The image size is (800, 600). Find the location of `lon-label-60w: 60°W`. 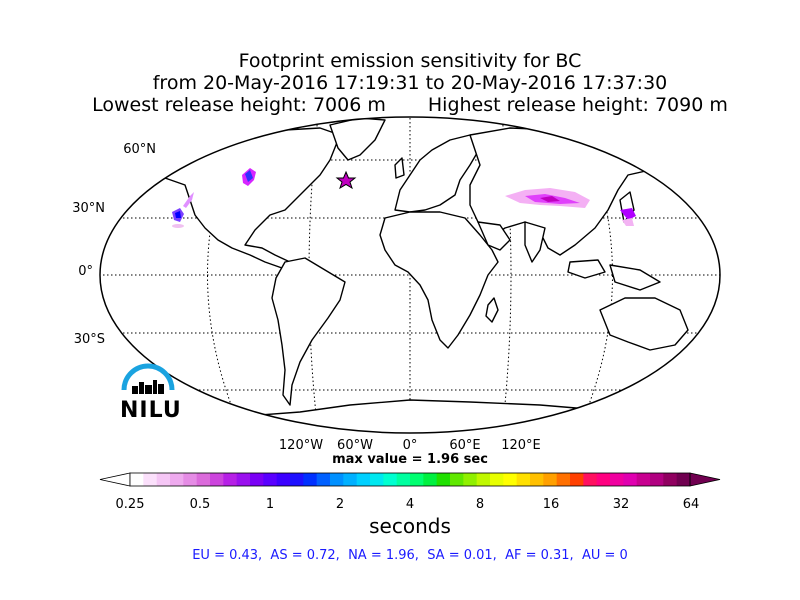

lon-label-60w: 60°W is located at coordinates (355, 445).